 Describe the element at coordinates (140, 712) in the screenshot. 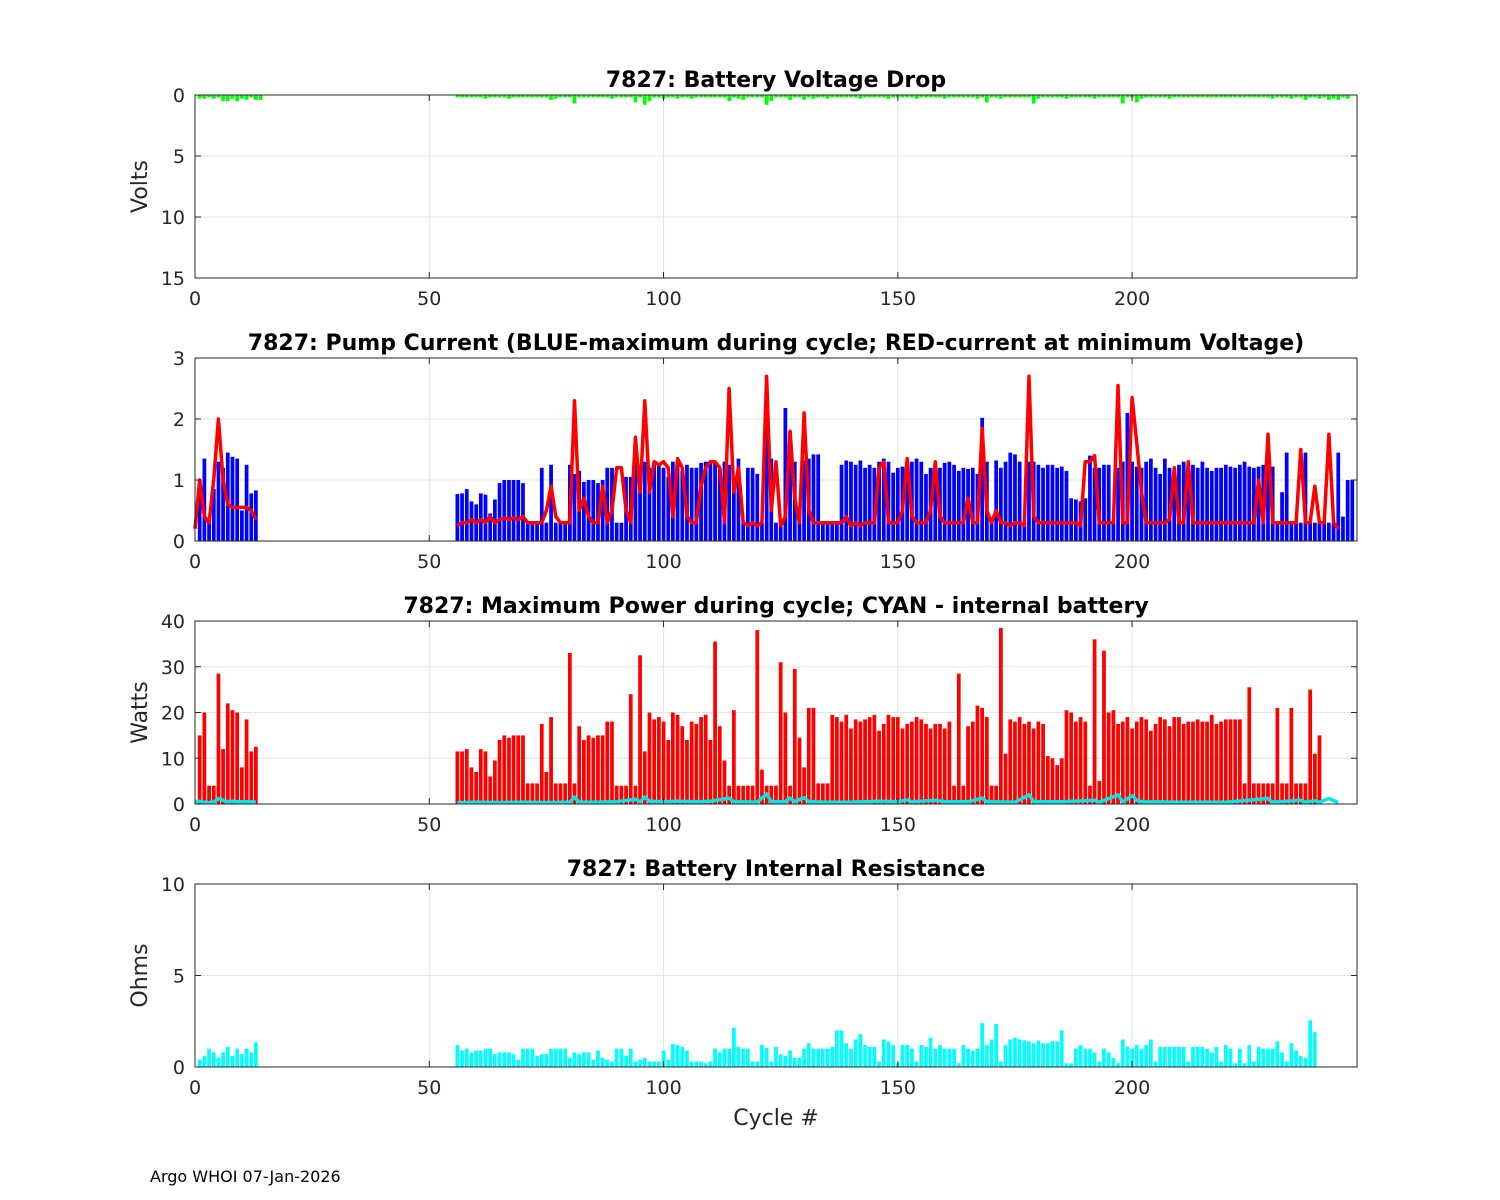

I see `y-axis-label: Watts` at that location.